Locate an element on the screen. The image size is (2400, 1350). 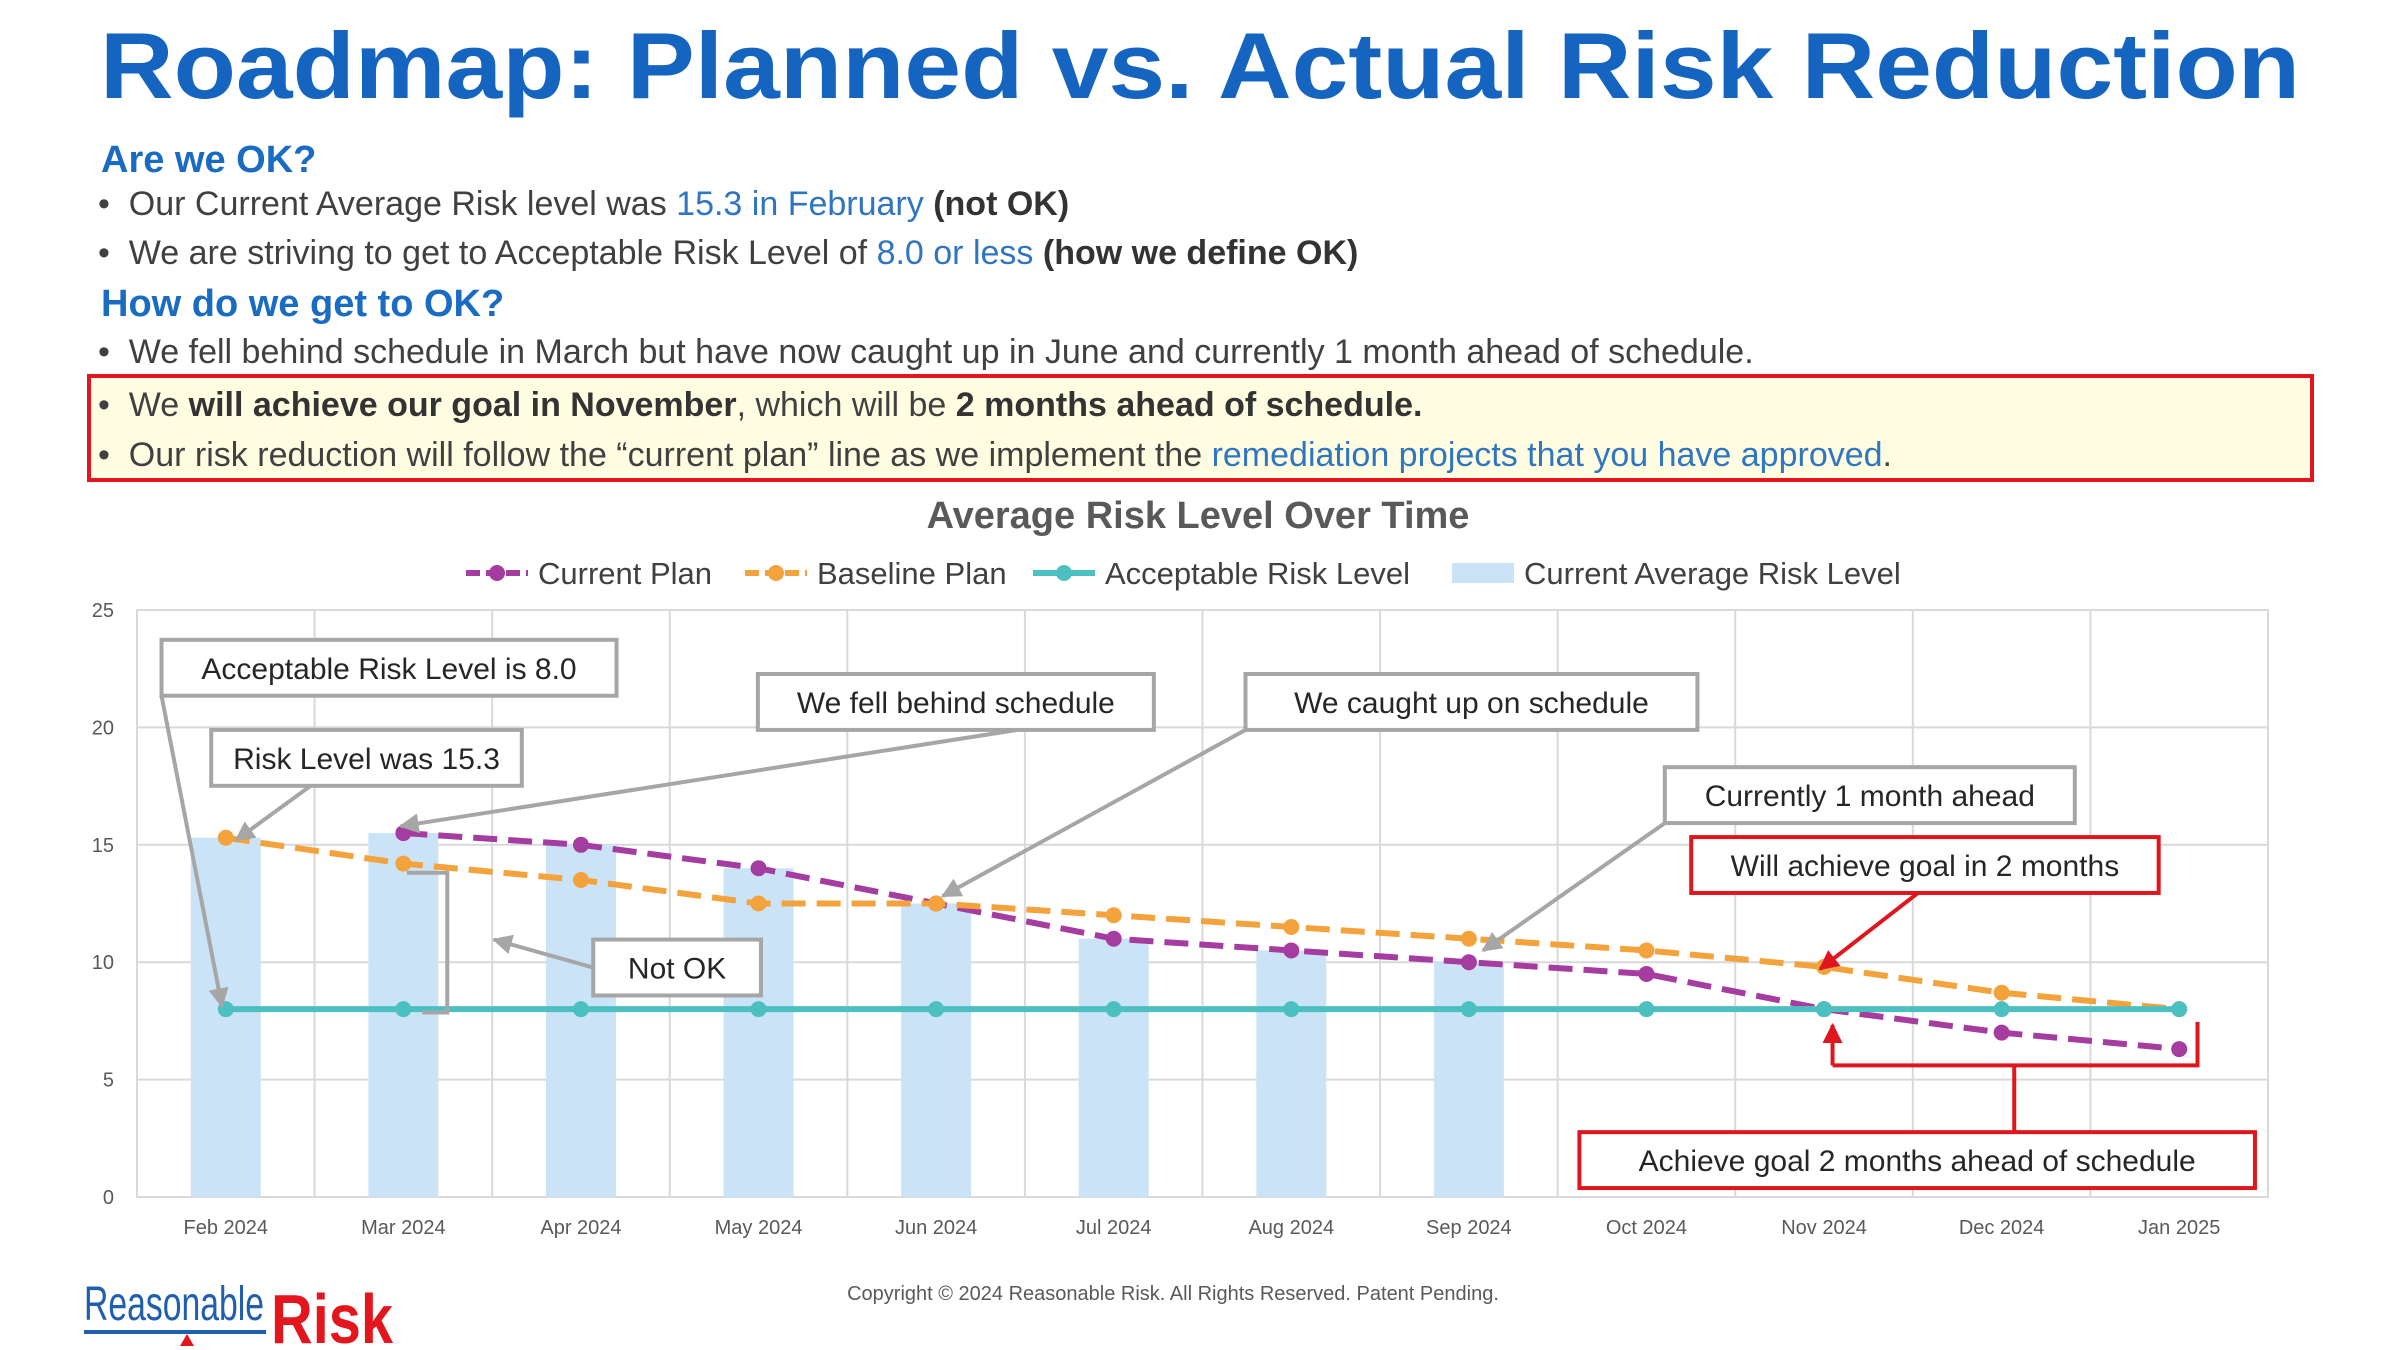
section-heading: How do we get to OK? is located at coordinates (302, 304).